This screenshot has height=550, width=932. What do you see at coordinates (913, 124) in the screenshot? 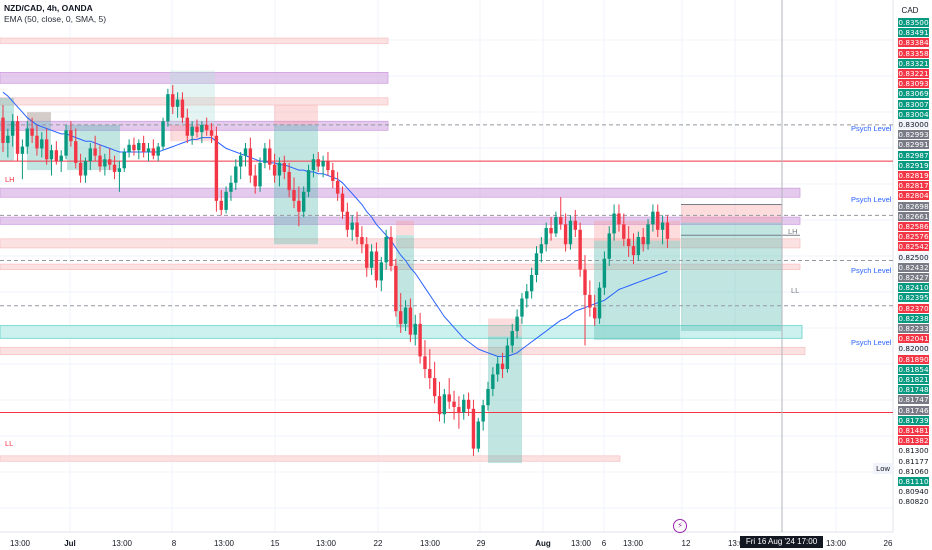
I see `price-tag: 0.83000` at bounding box center [913, 124].